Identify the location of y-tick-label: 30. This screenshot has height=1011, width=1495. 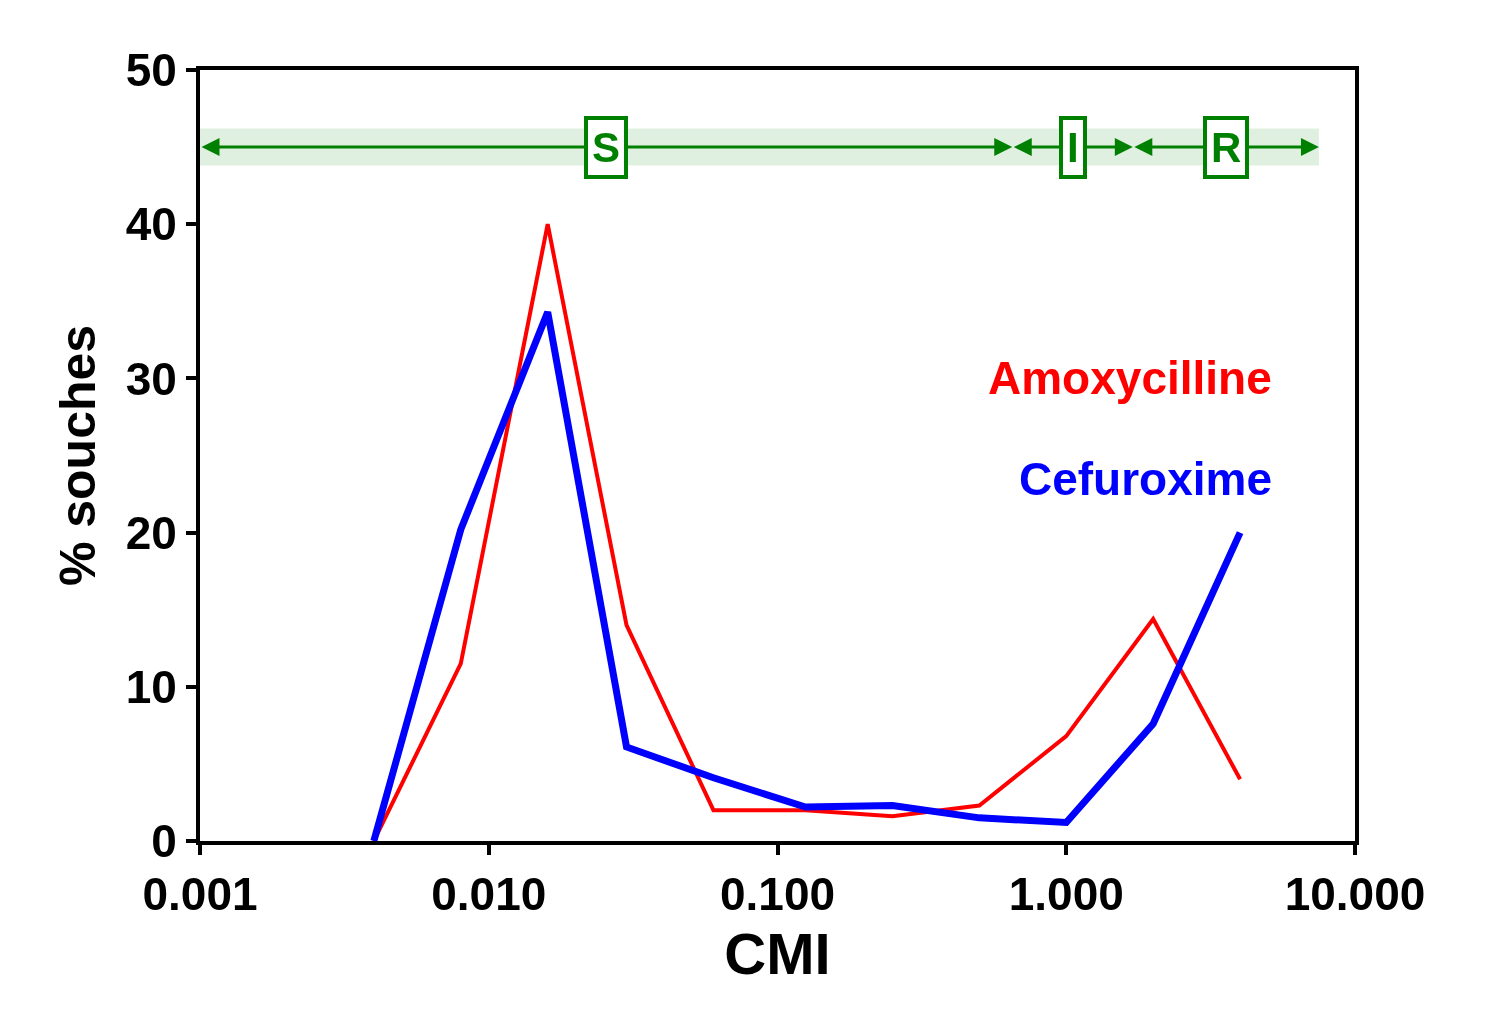
(151, 378).